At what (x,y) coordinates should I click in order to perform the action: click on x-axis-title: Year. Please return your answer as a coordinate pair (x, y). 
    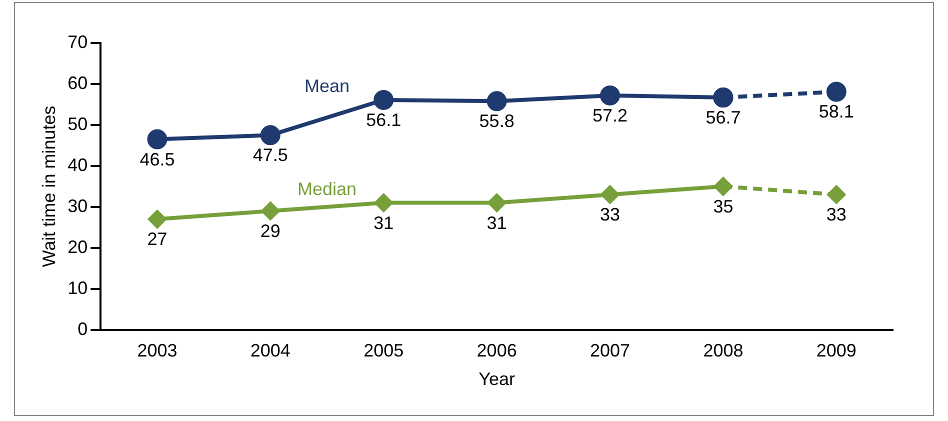
    Looking at the image, I should click on (496, 379).